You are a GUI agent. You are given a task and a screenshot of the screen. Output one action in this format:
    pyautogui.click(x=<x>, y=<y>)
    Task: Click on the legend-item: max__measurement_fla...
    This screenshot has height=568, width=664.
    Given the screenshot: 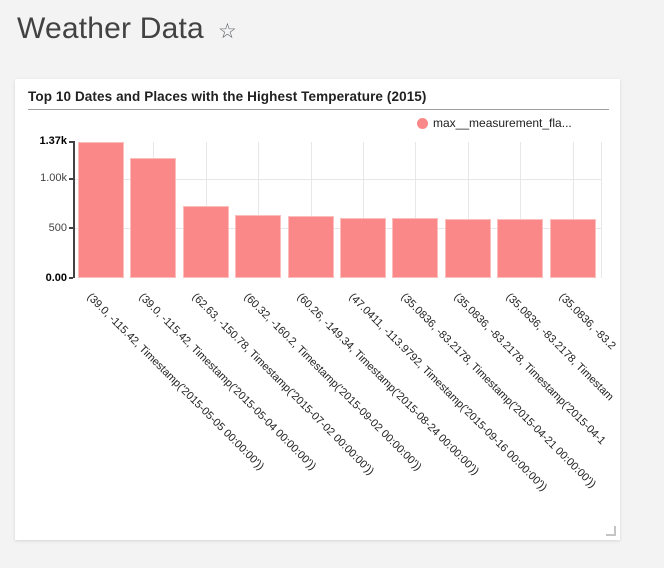 What is the action you would take?
    pyautogui.click(x=494, y=123)
    